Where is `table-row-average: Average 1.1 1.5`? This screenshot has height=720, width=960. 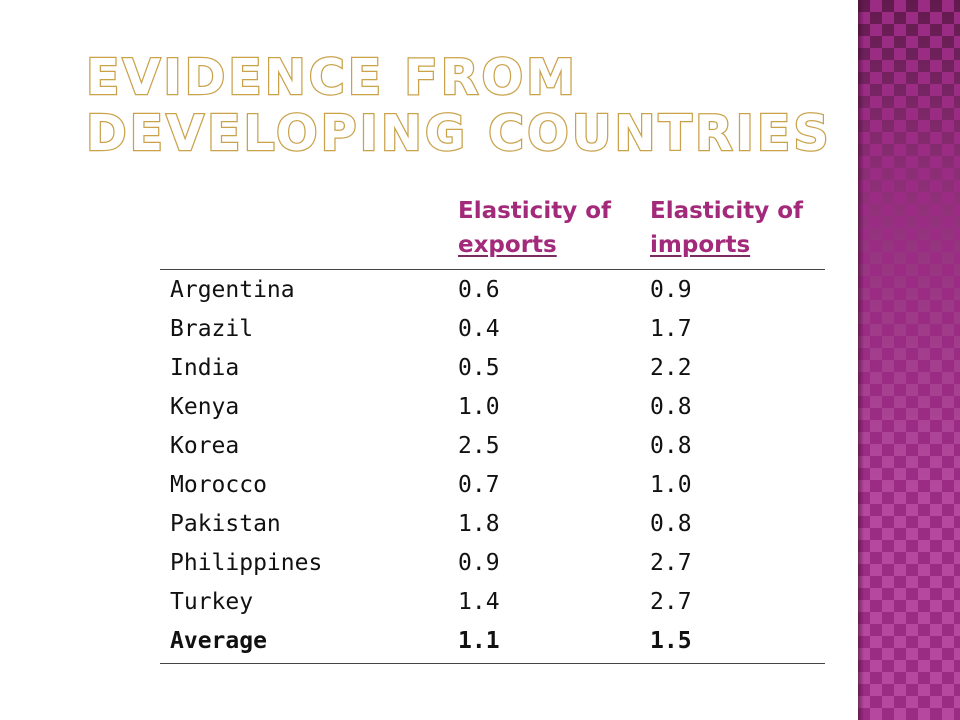 table-row-average: Average 1.1 1.5 is located at coordinates (492, 641).